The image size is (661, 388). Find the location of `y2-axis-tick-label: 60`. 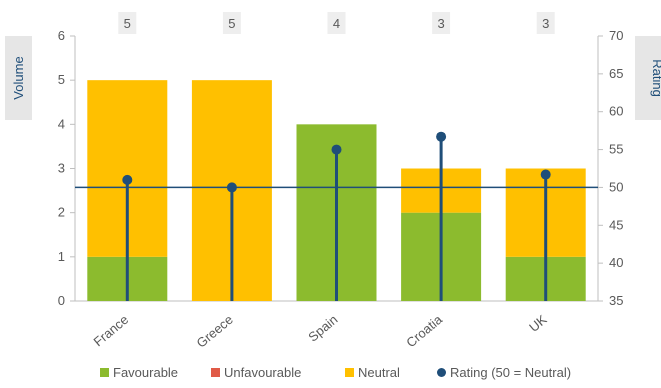

y2-axis-tick-label: 60 is located at coordinates (616, 111).